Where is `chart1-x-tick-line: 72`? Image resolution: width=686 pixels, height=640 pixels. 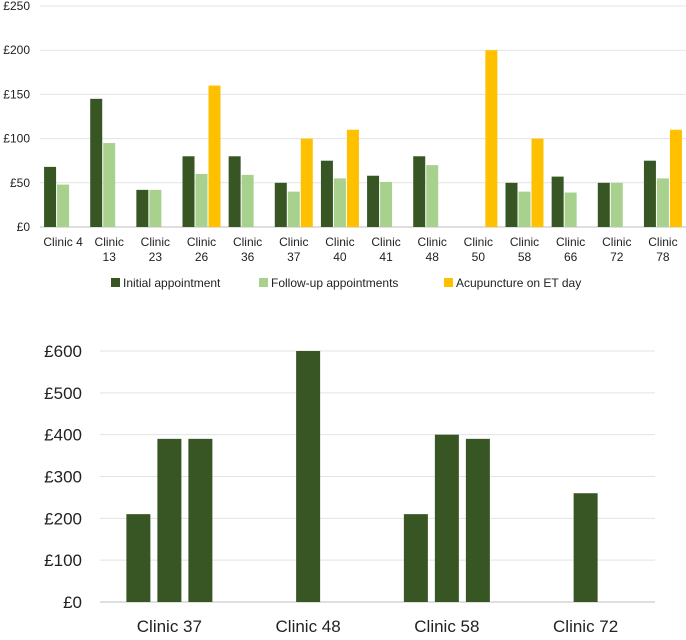
chart1-x-tick-line: 72 is located at coordinates (617, 257).